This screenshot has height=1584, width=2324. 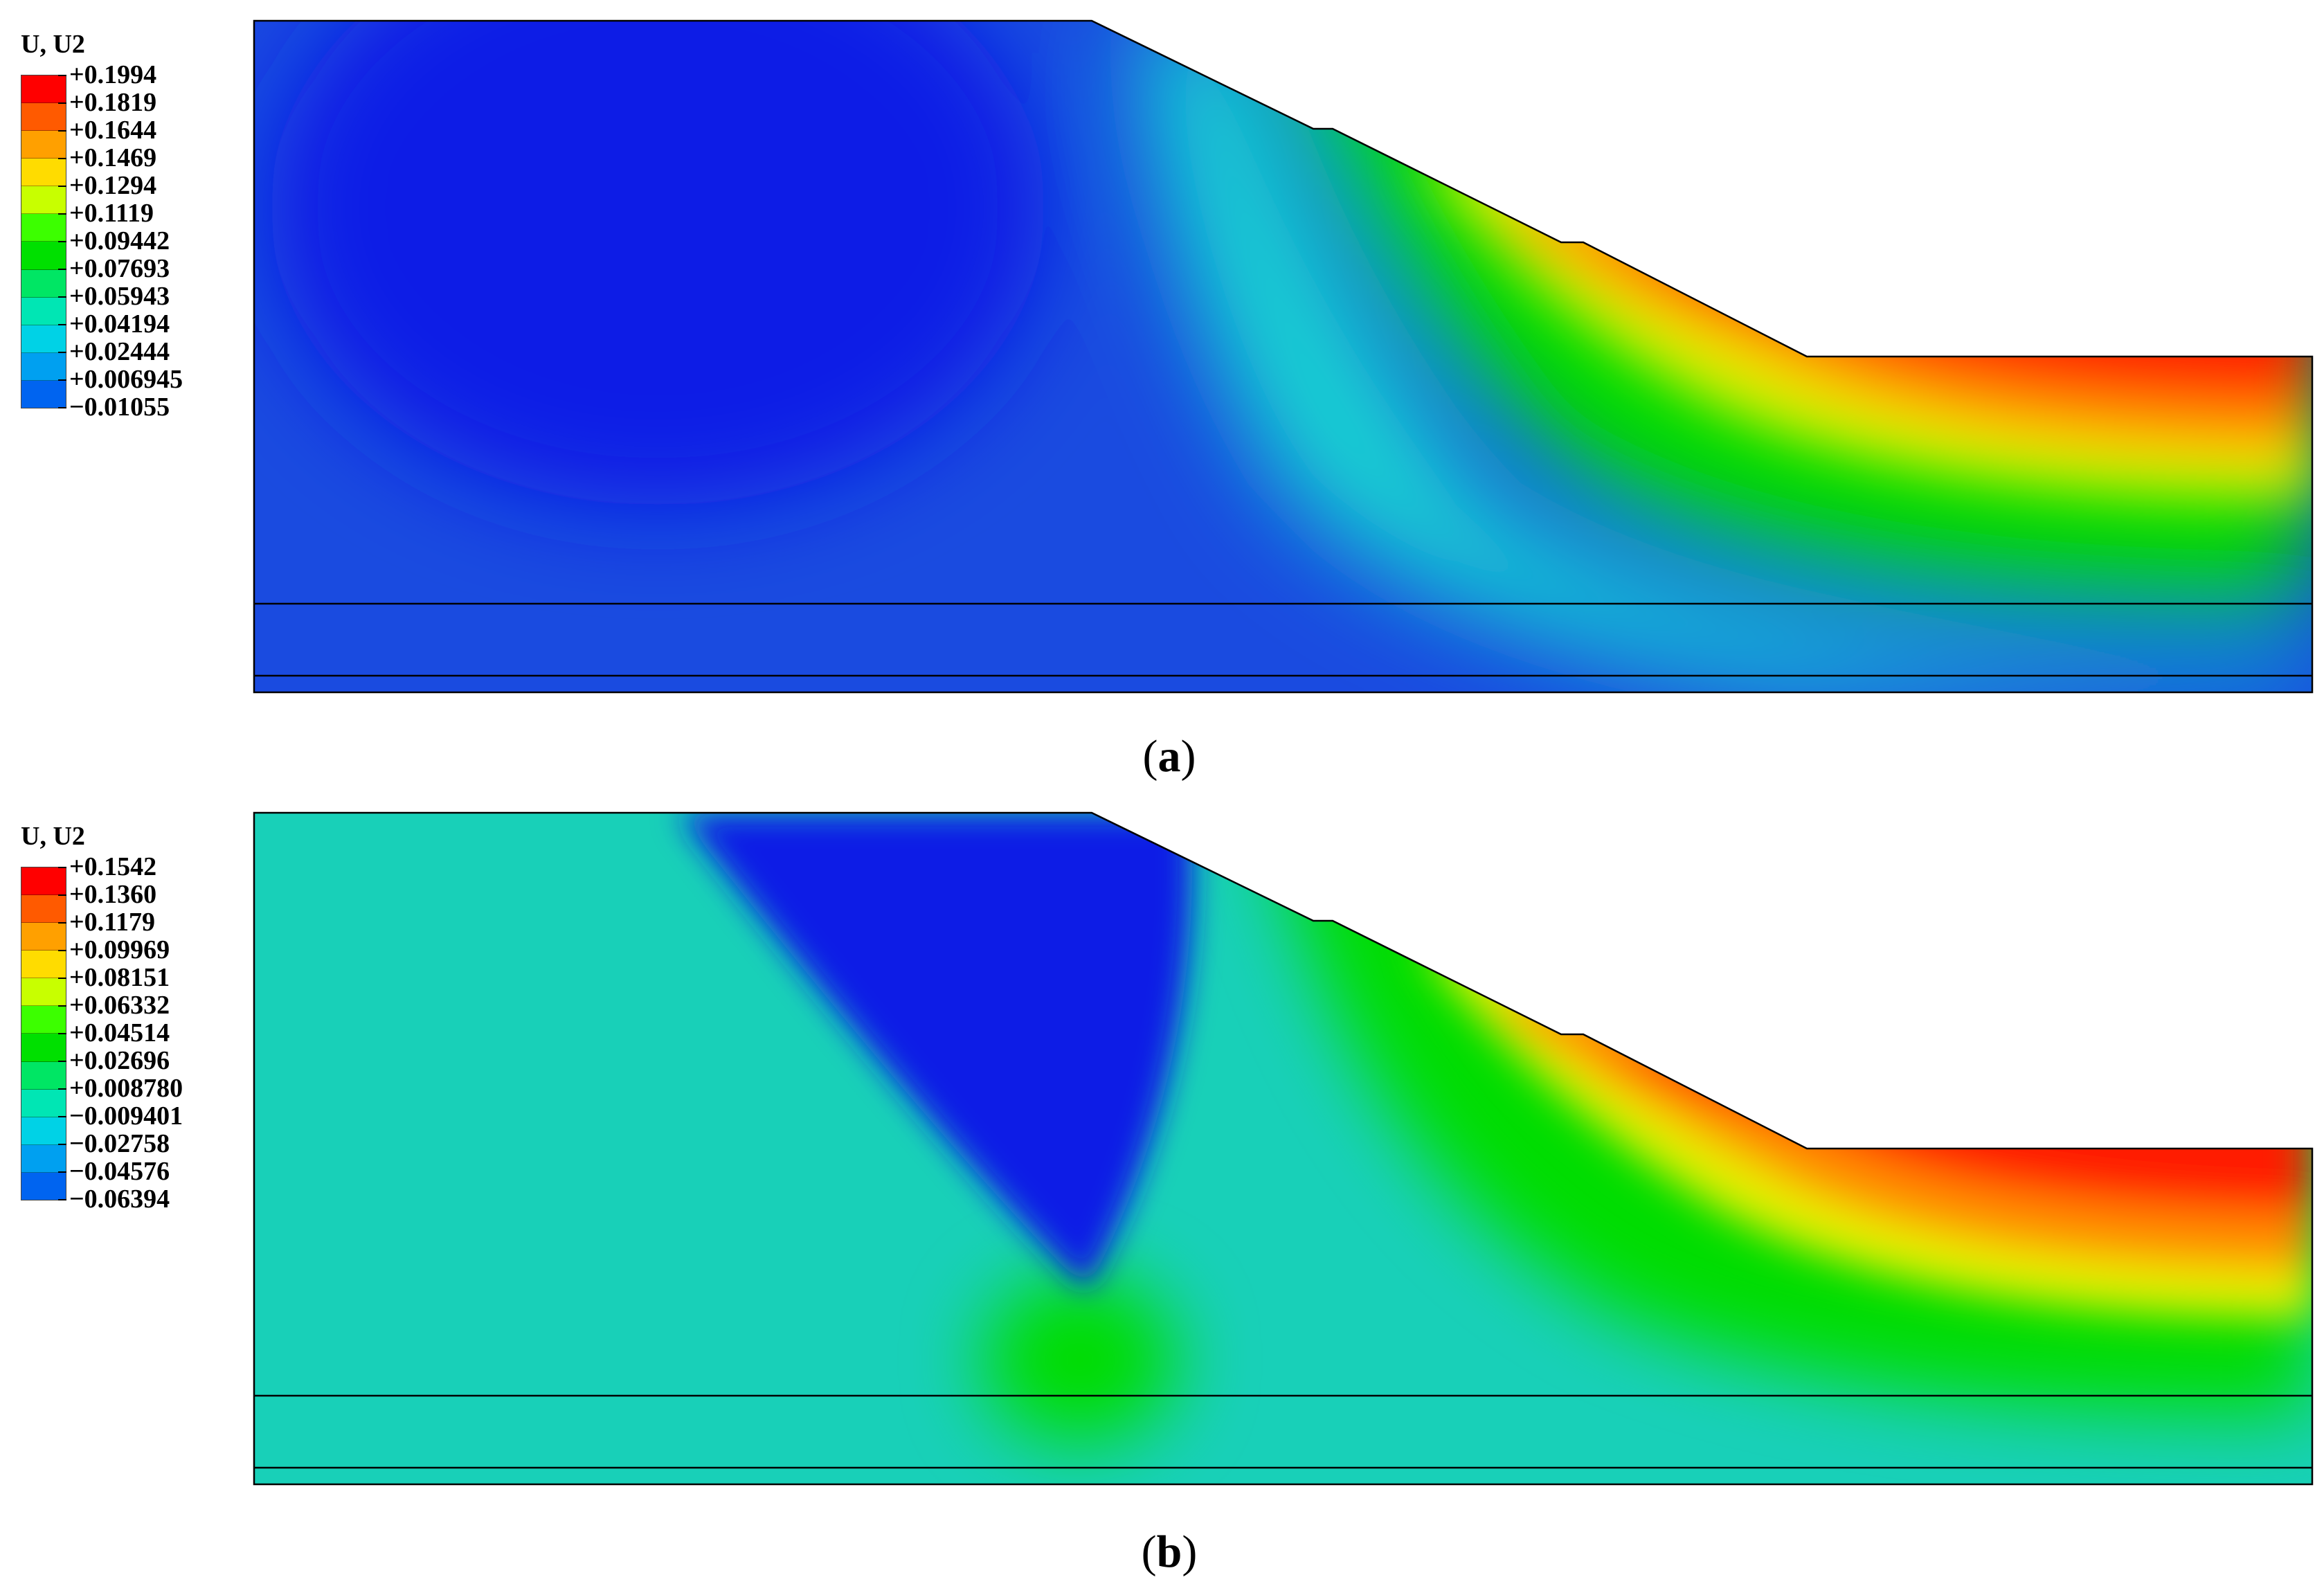 What do you see at coordinates (114, 977) in the screenshot?
I see `legend-label: +0.08151` at bounding box center [114, 977].